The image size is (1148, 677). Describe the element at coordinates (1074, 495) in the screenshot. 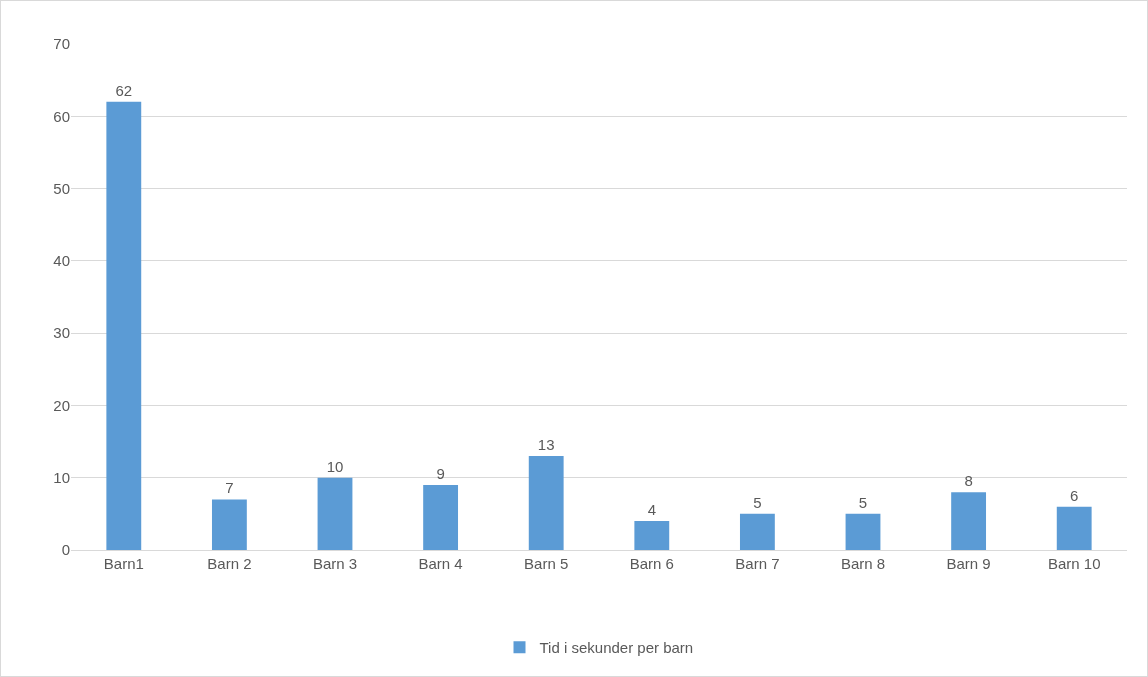

I see `data-label: 6` at that location.